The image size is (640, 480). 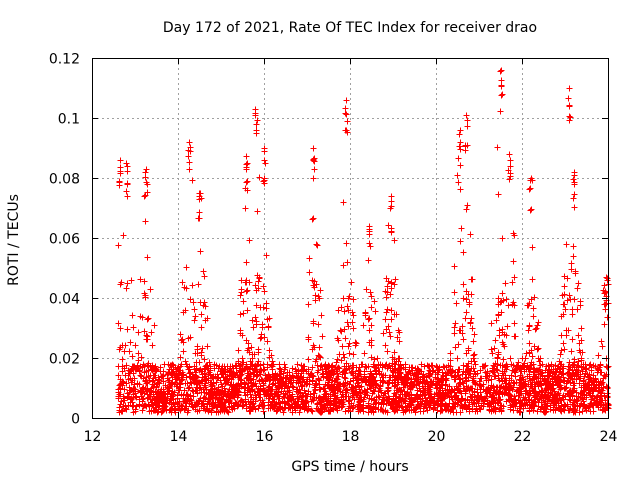 What do you see at coordinates (75, 420) in the screenshot?
I see `y-tick-label: 0` at bounding box center [75, 420].